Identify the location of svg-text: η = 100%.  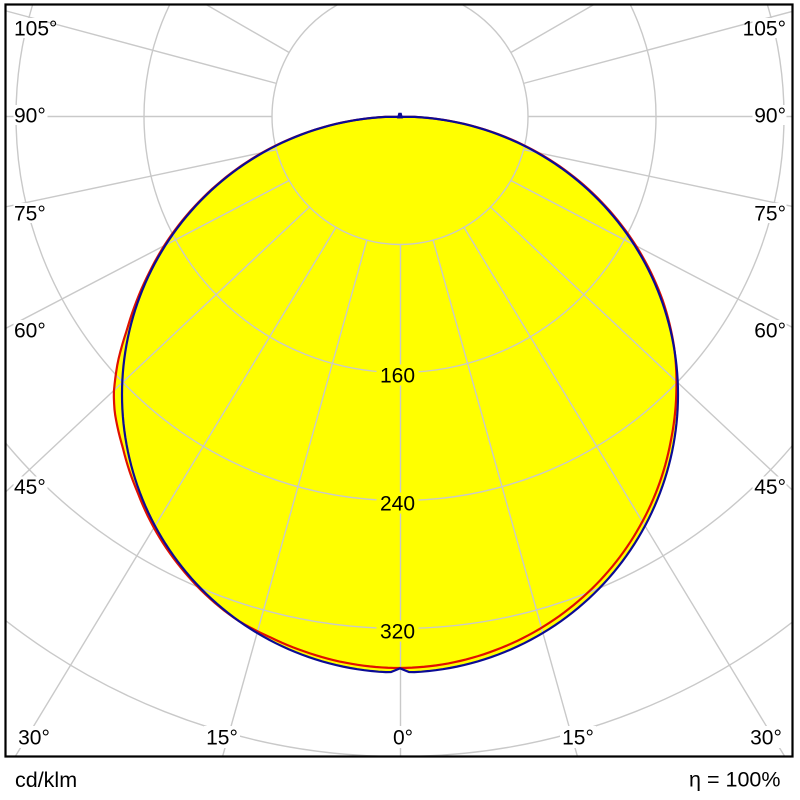
(734, 780).